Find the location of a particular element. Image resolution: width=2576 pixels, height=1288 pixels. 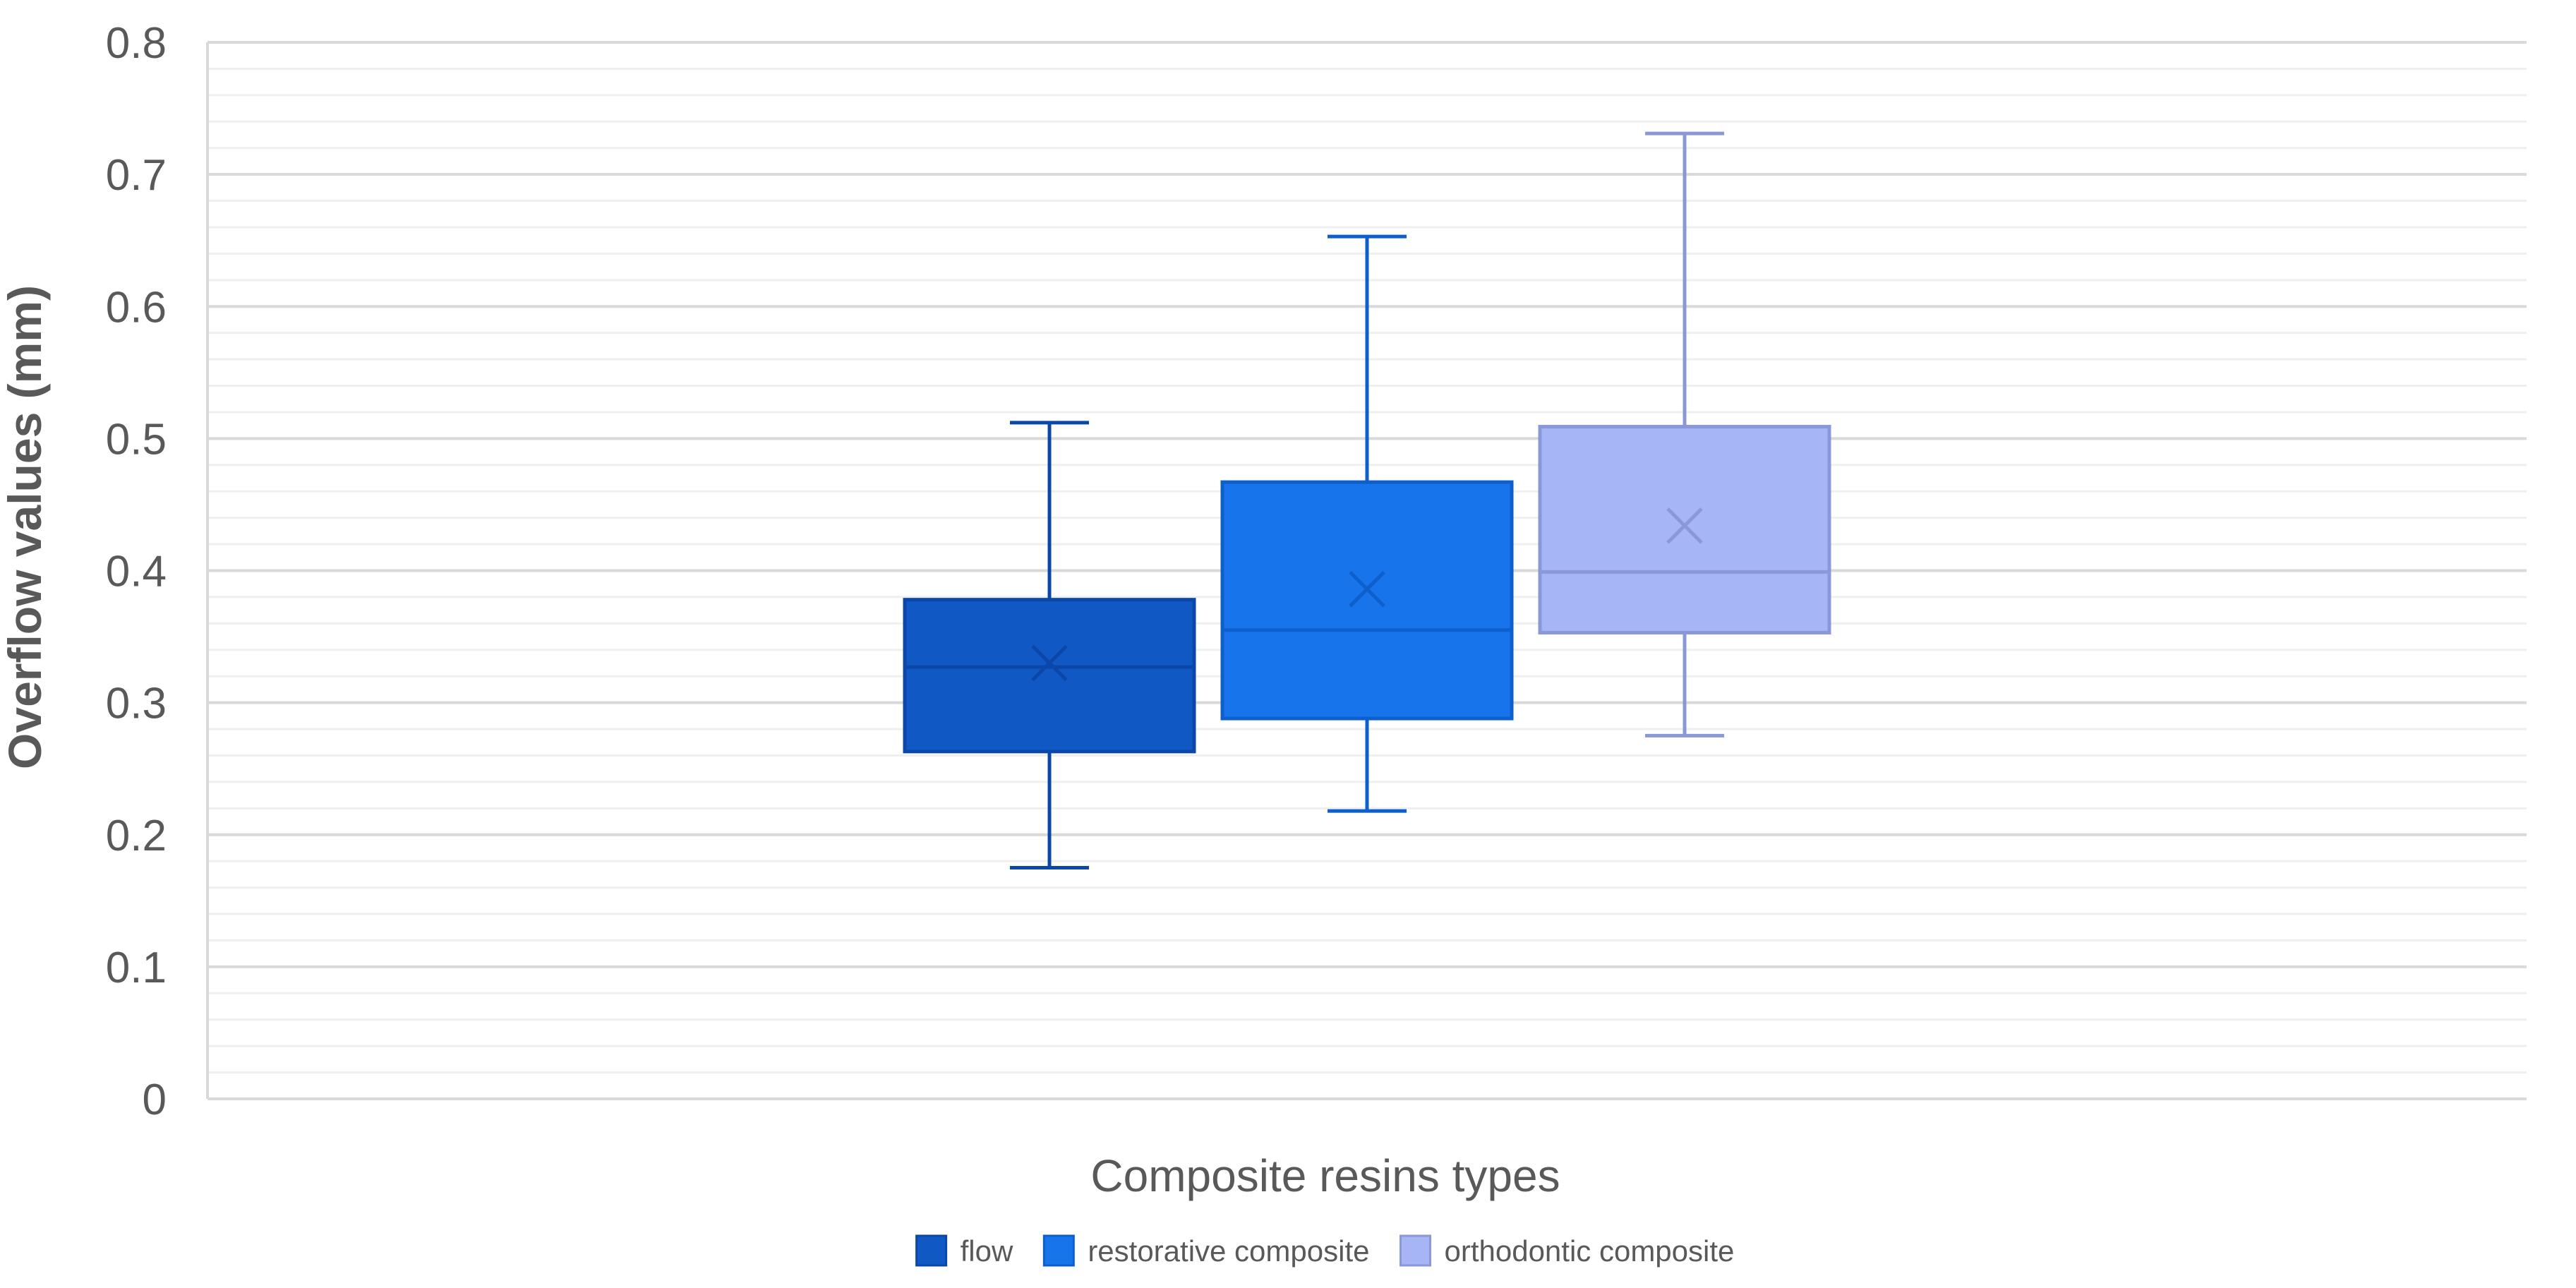

y-tick-label: 0.4 is located at coordinates (136, 572).